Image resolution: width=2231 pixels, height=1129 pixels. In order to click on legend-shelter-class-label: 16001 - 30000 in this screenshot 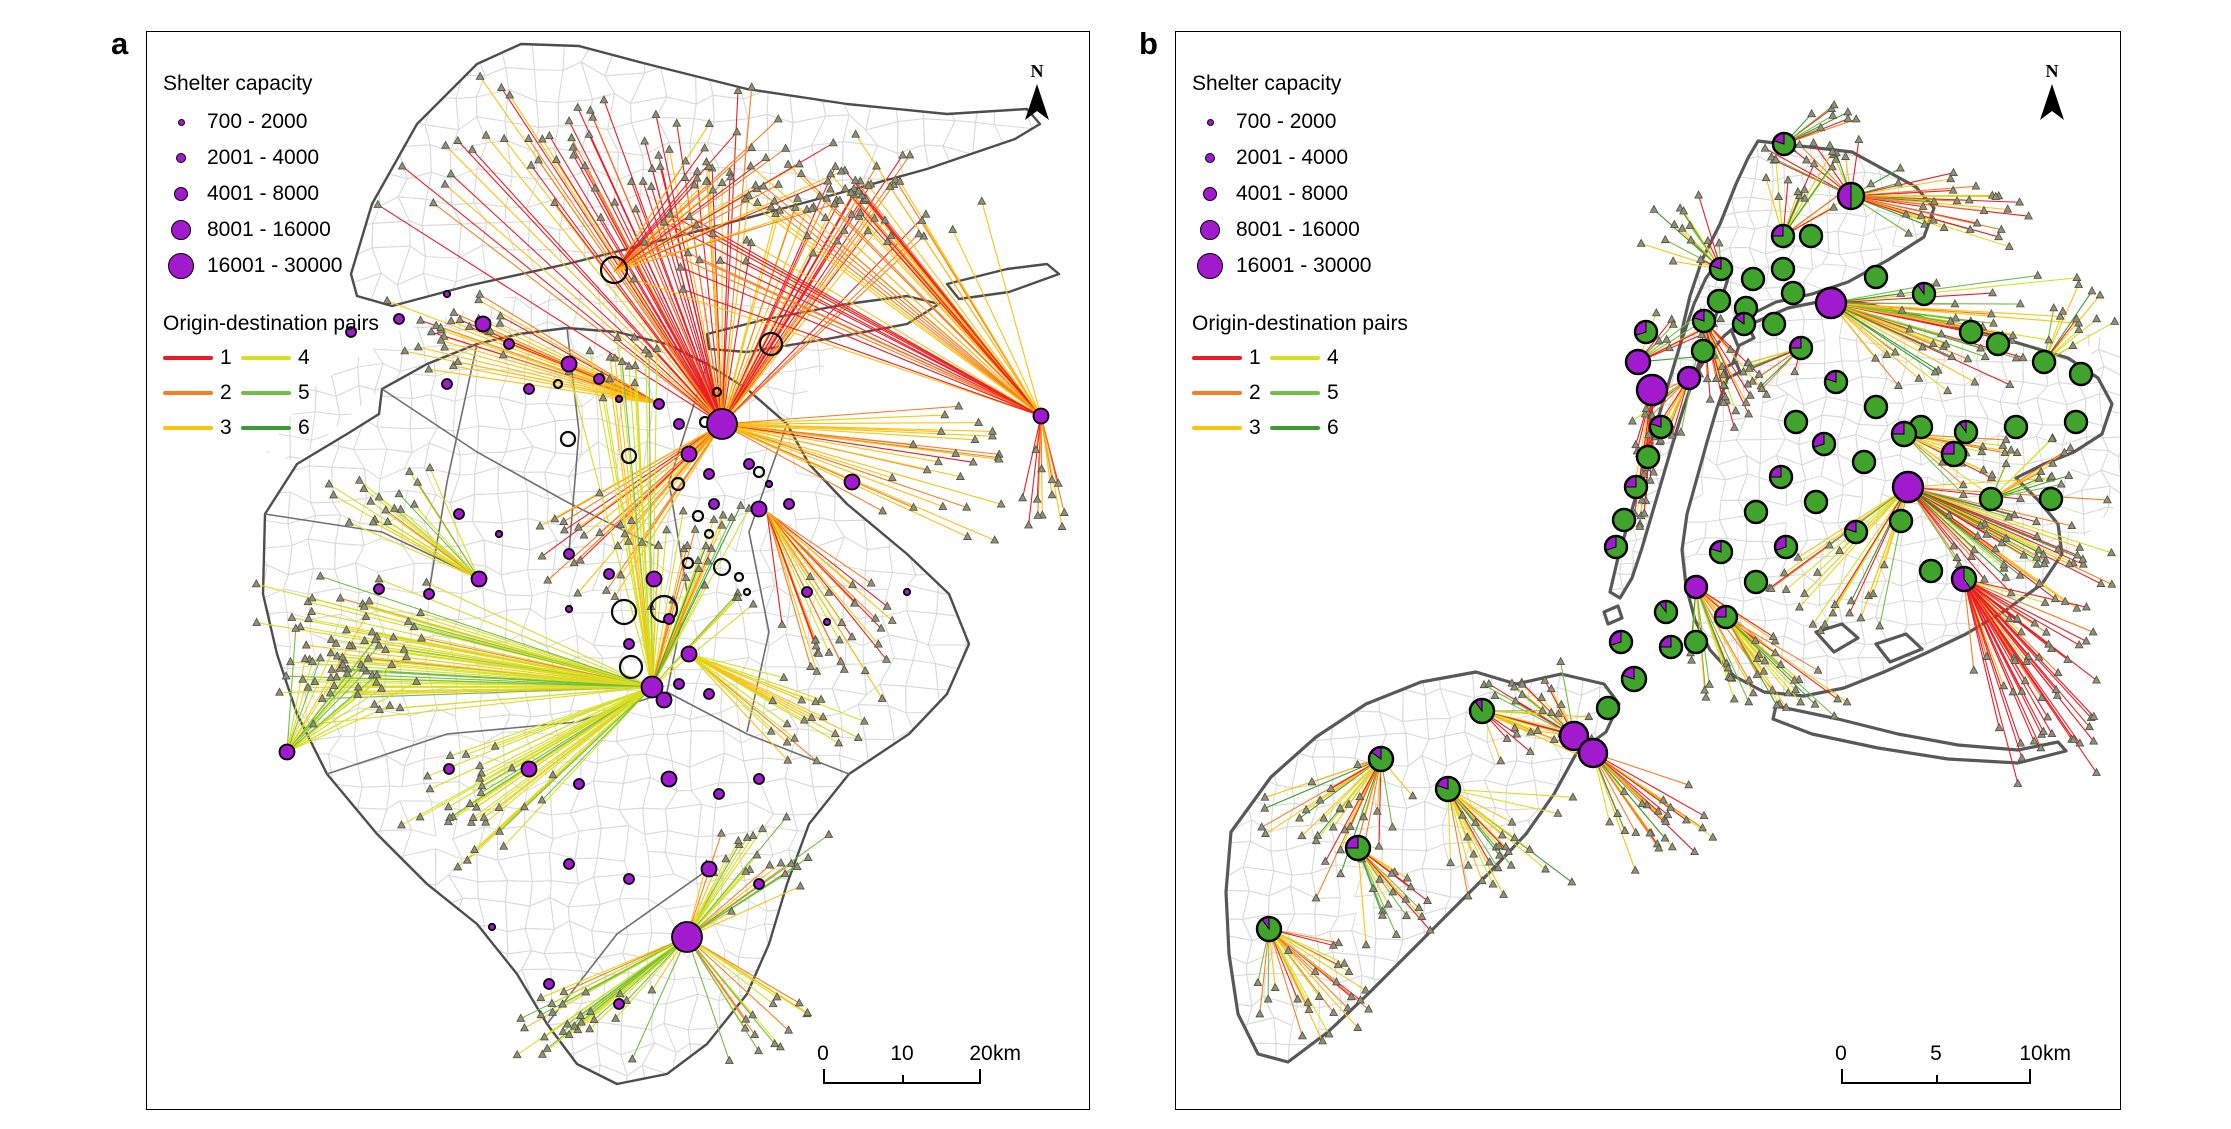, I will do `click(275, 265)`.